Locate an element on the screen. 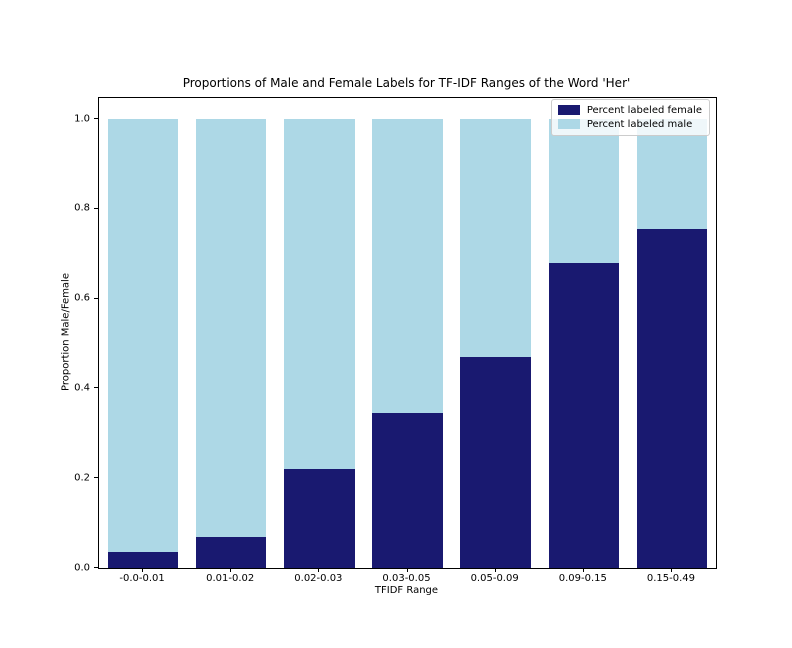  legend-item-female: Percent labeled female is located at coordinates (629, 110).